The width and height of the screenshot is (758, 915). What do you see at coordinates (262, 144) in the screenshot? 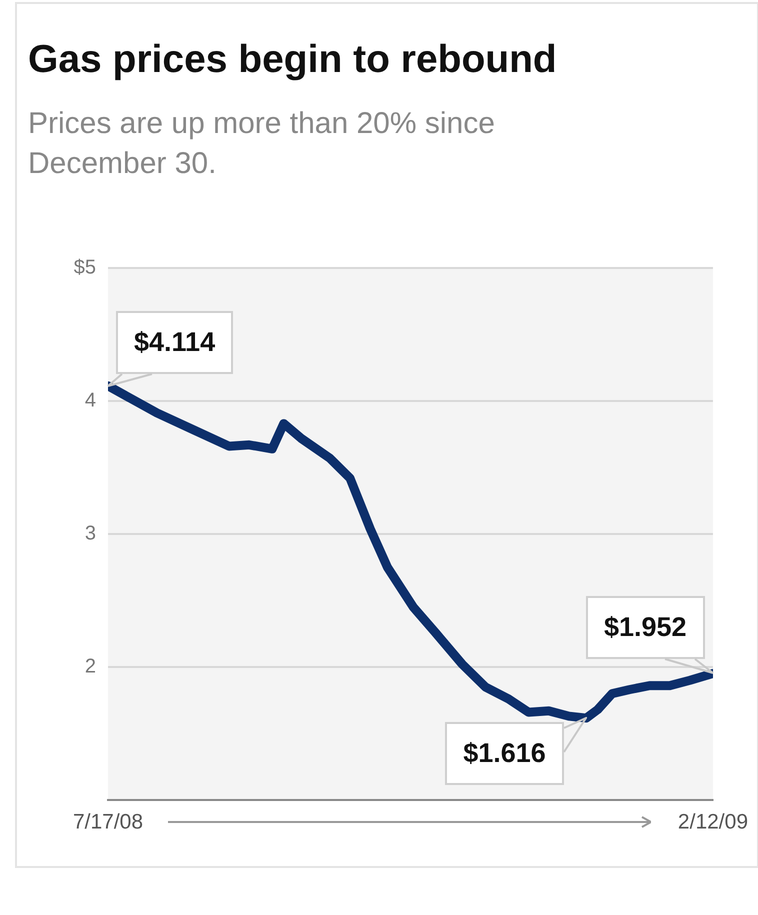
I see `chart-subtitle: Prices are up more than 20% since December 30.` at bounding box center [262, 144].